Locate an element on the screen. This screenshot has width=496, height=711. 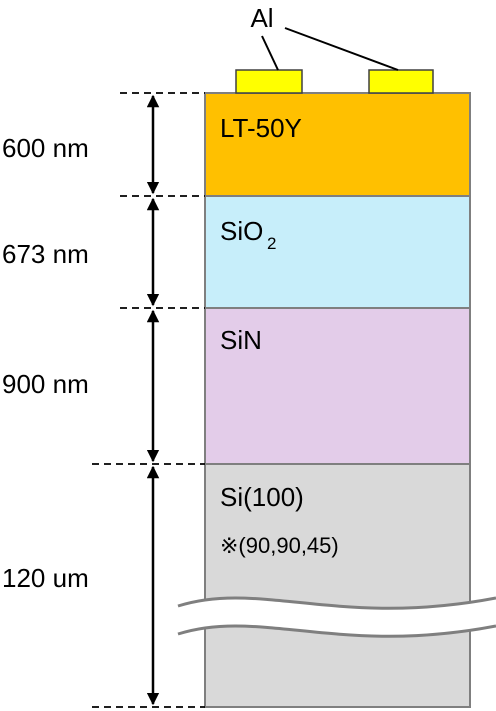
layer-note: ※(90,90,45) is located at coordinates (279, 545).